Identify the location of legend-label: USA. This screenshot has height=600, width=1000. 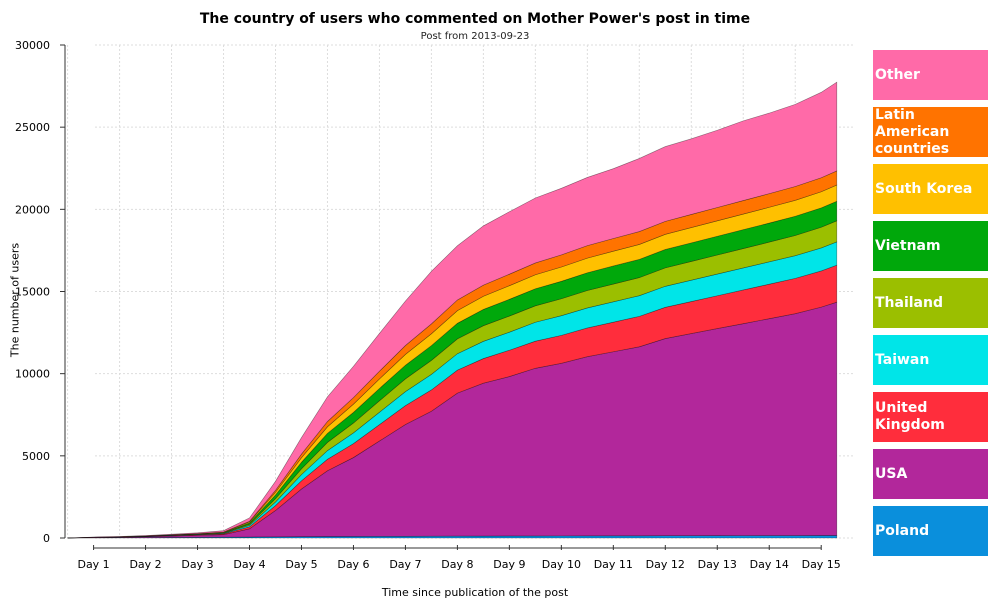
(891, 473).